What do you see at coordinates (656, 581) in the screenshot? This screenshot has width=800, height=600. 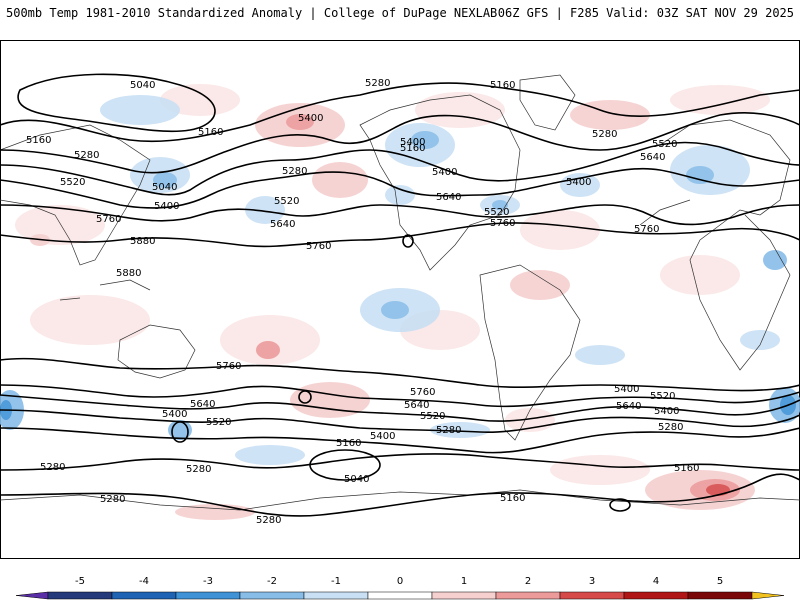 I see `colorbar-tick: 4` at bounding box center [656, 581].